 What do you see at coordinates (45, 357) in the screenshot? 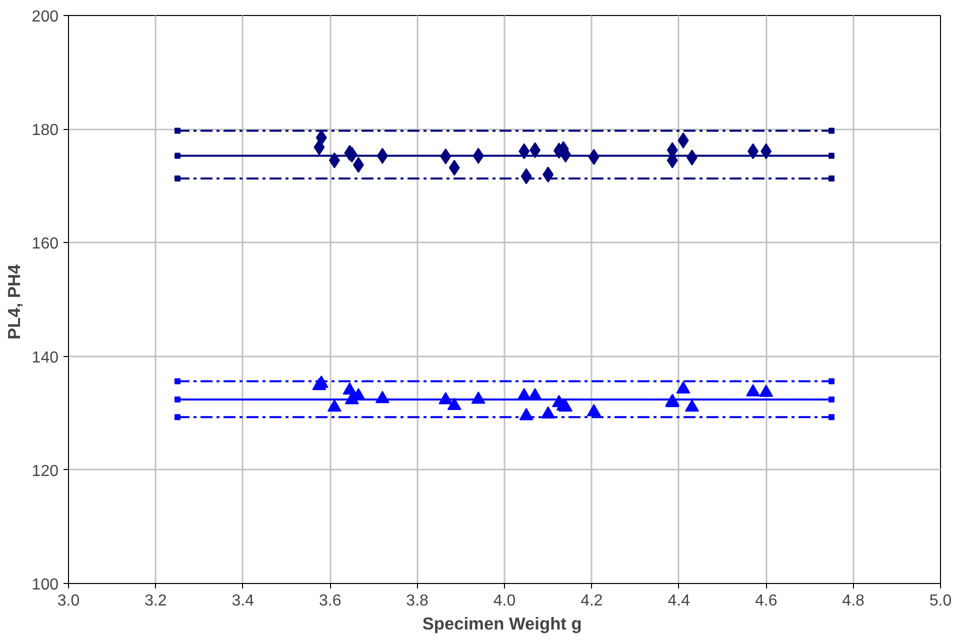
I see `y-tick-label: 140` at bounding box center [45, 357].